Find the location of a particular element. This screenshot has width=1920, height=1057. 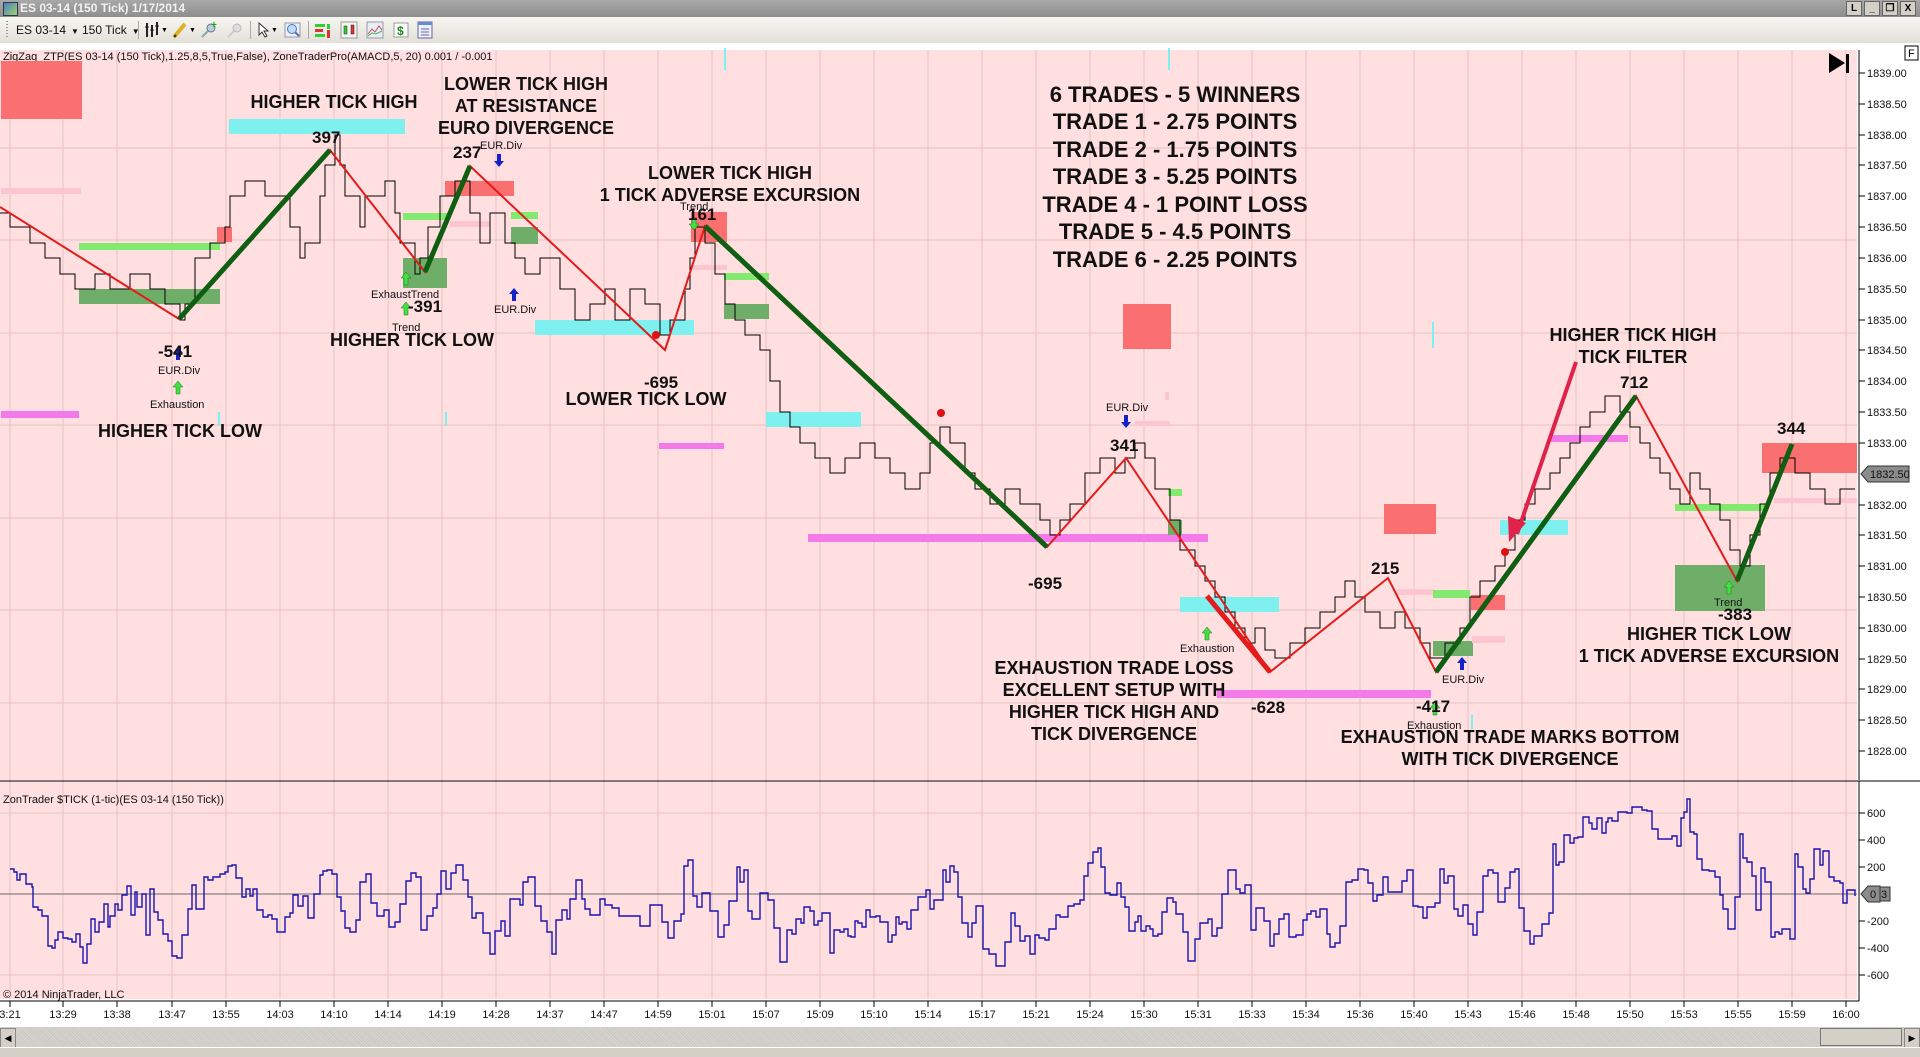

indicators-icon is located at coordinates (375, 30).